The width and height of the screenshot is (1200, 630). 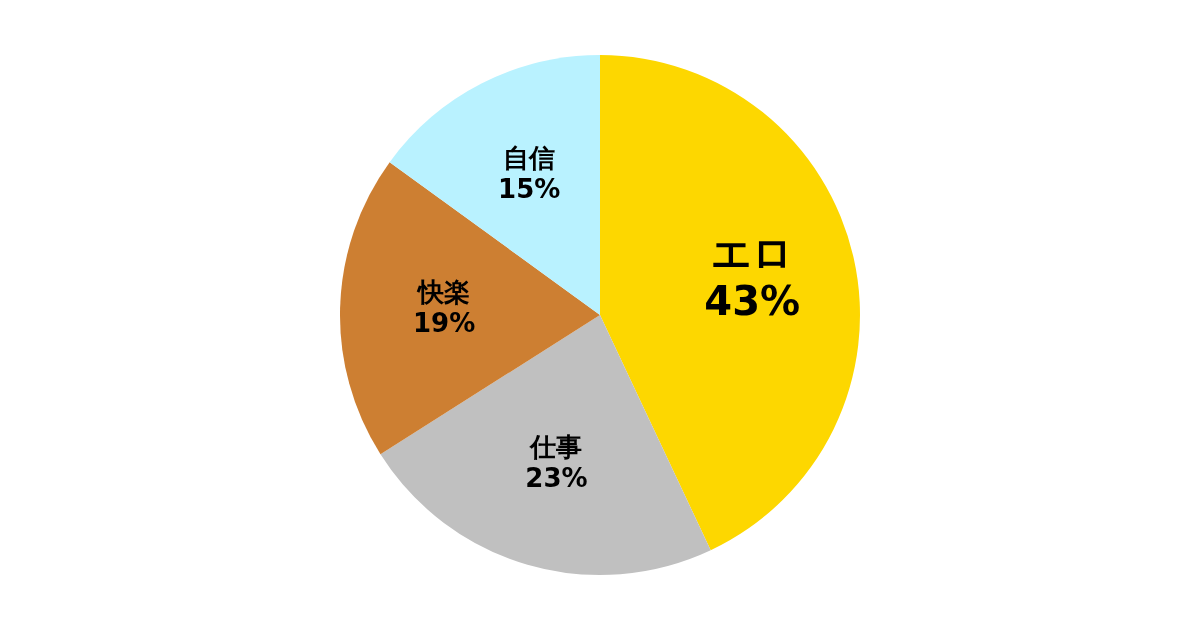 I want to click on data-label: 43%, so click(x=752, y=301).